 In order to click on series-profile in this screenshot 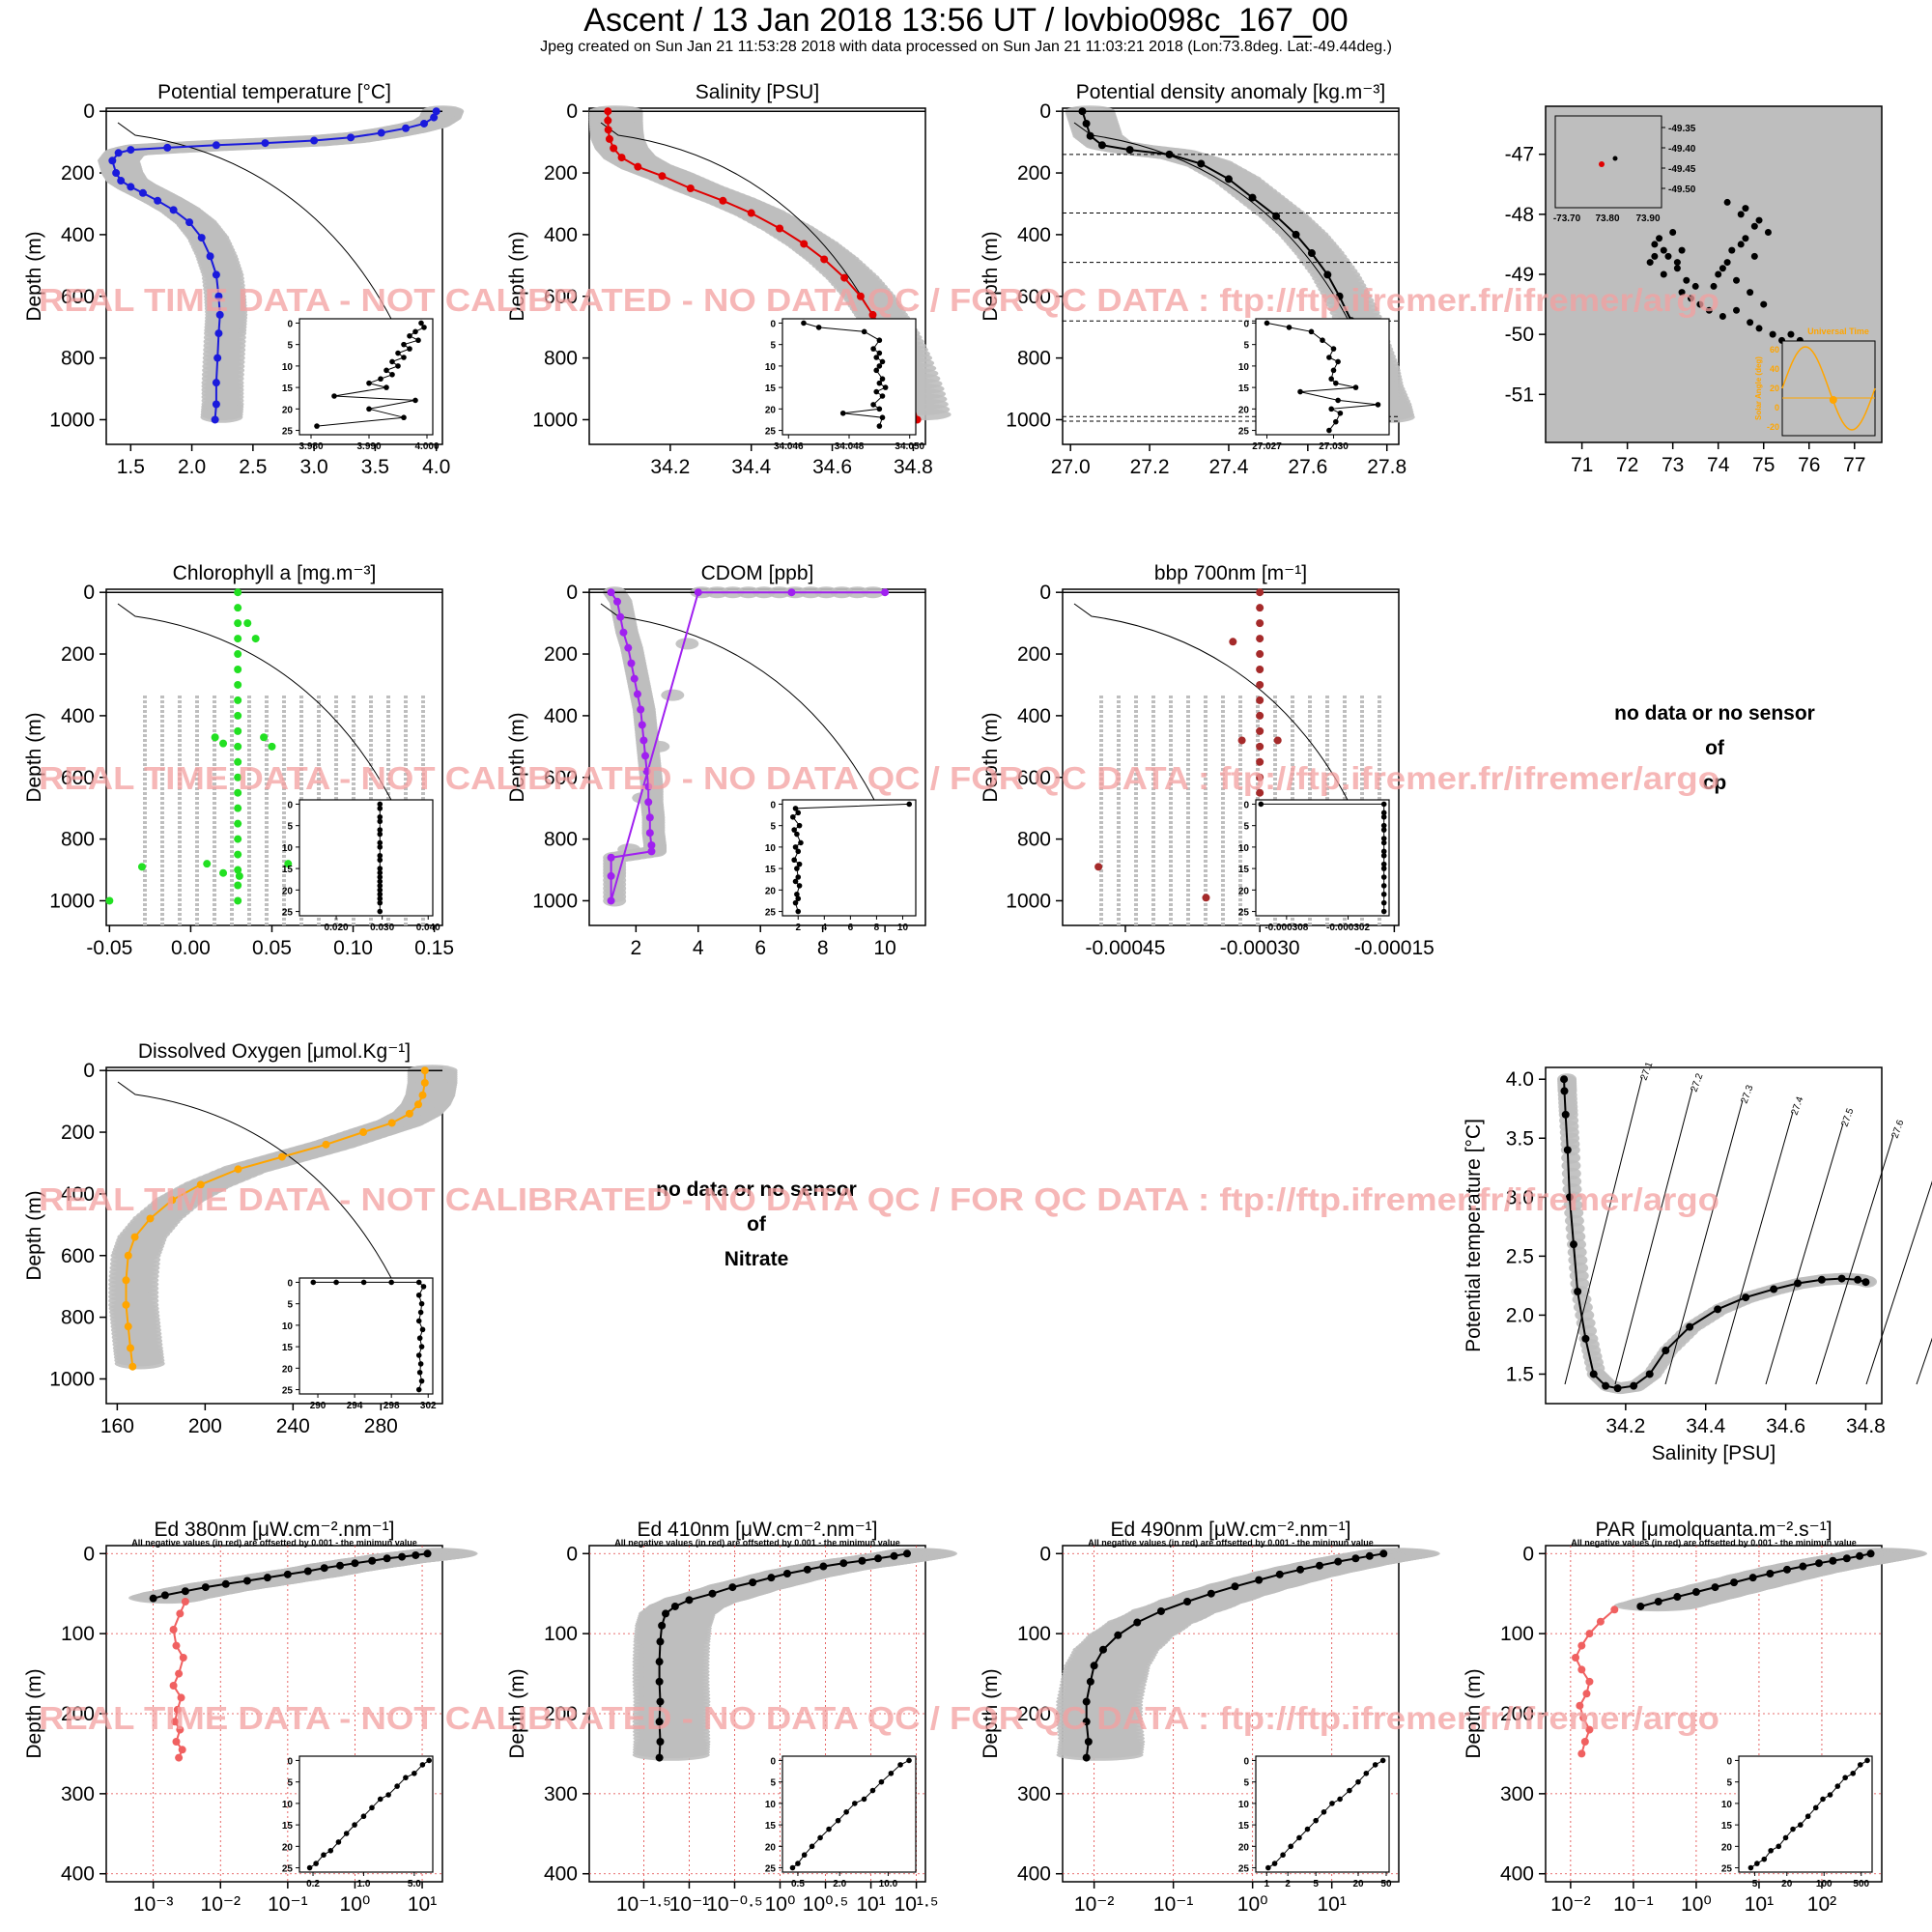, I will do `click(290, 1576)`.